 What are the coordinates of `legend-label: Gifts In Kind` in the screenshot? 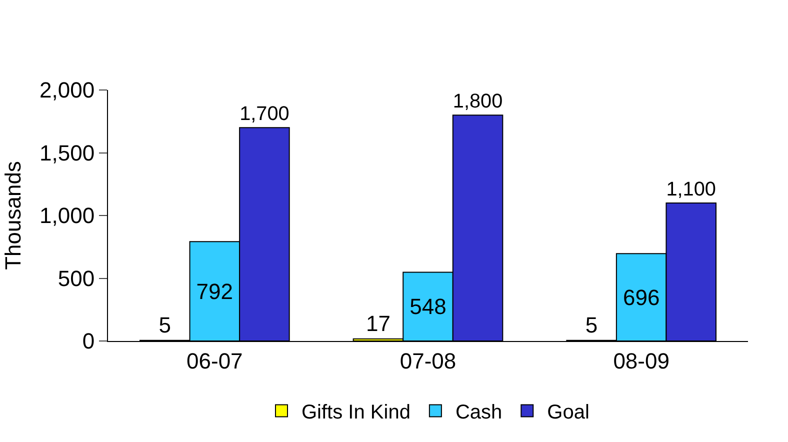 It's located at (356, 413).